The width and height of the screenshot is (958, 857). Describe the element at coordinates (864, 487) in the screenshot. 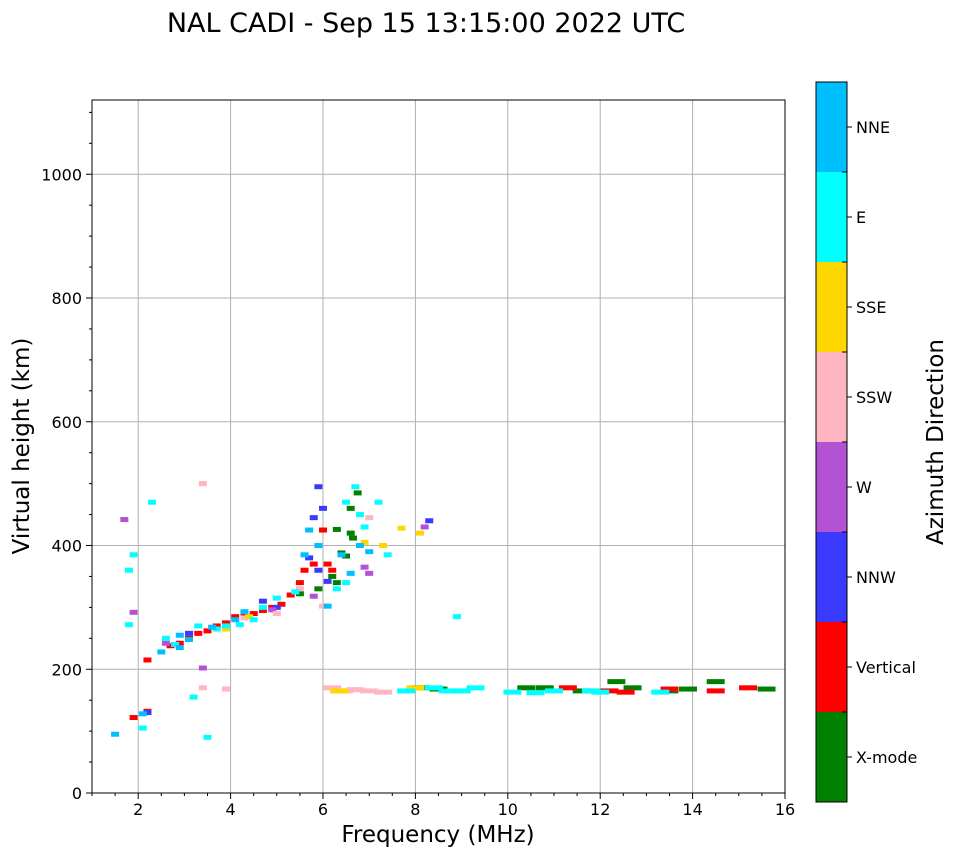

I see `colorbar-tick-label: W` at that location.